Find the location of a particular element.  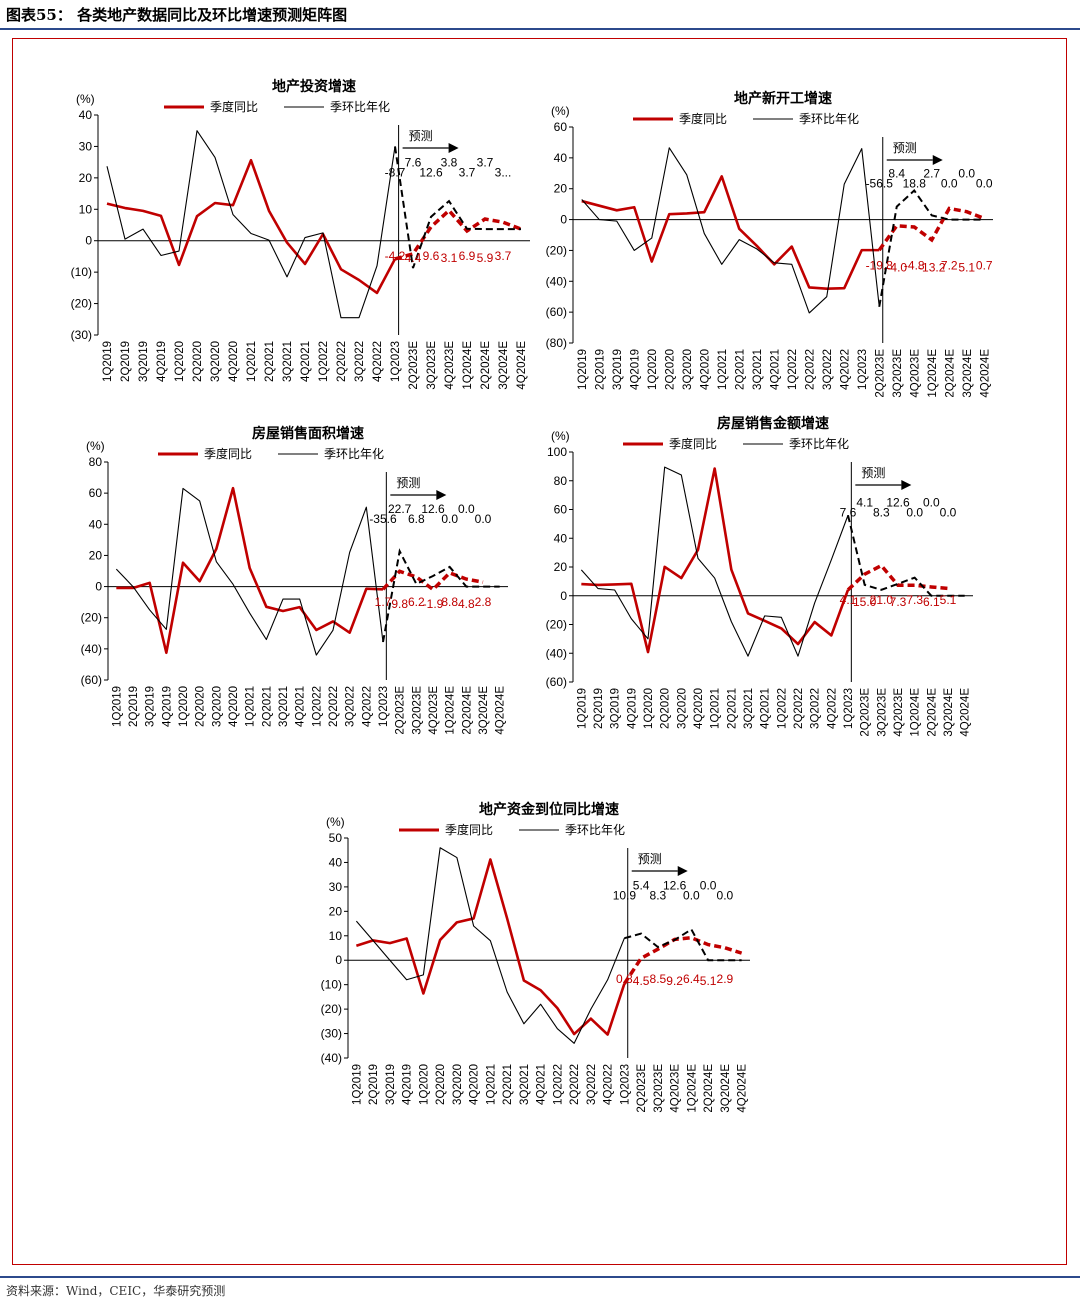

data-label-qoq: -56.5 is located at coordinates (880, 183).